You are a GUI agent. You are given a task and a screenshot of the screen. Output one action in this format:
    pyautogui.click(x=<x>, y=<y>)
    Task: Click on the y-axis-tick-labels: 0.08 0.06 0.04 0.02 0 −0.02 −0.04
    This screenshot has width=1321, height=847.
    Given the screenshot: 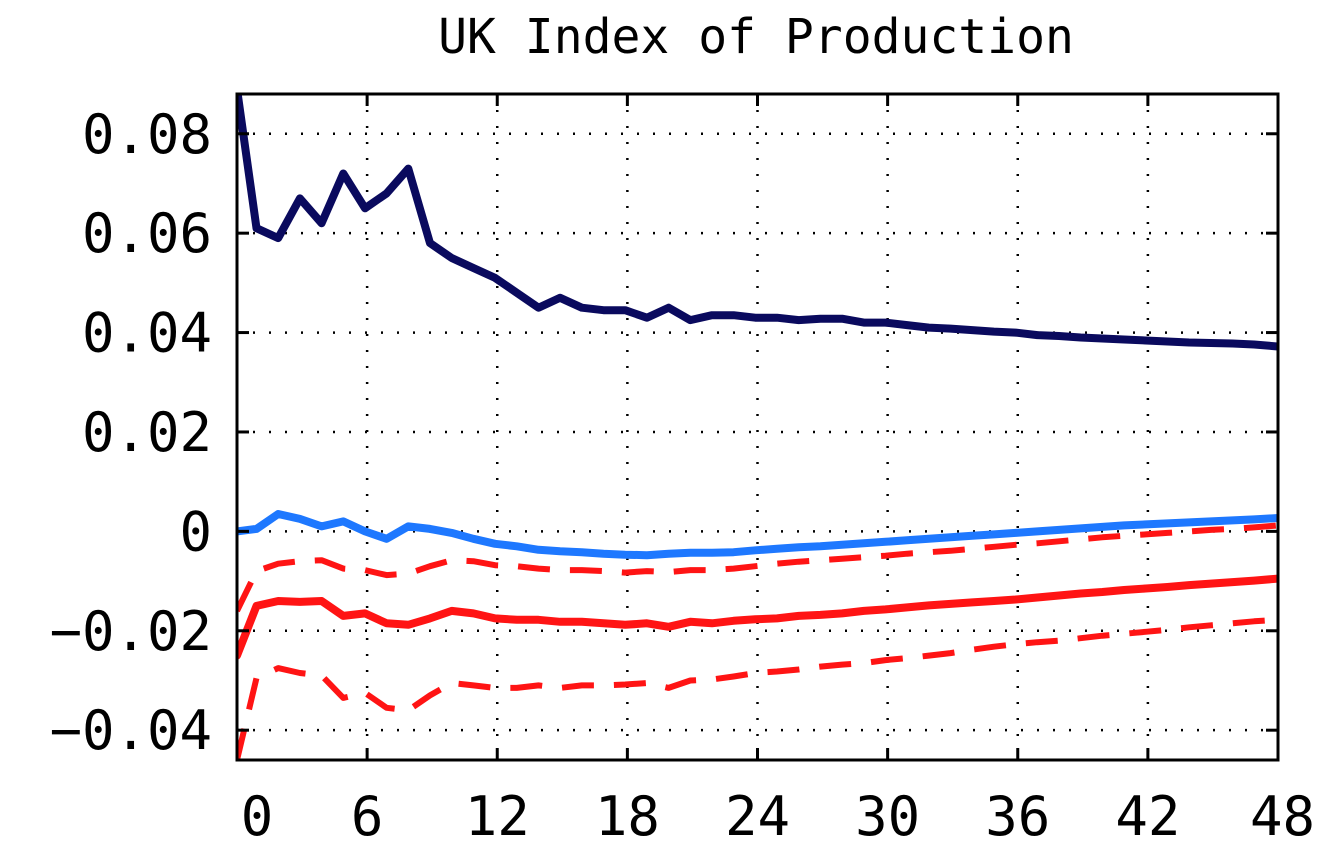 What is the action you would take?
    pyautogui.click(x=130, y=432)
    